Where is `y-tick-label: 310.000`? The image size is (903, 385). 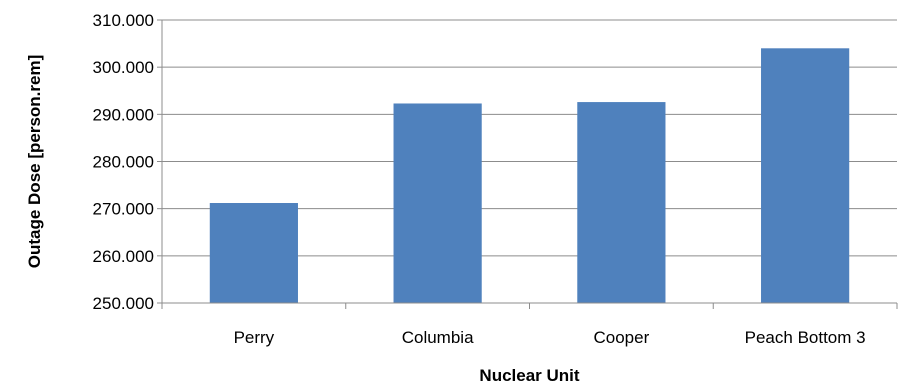 y-tick-label: 310.000 is located at coordinates (123, 20).